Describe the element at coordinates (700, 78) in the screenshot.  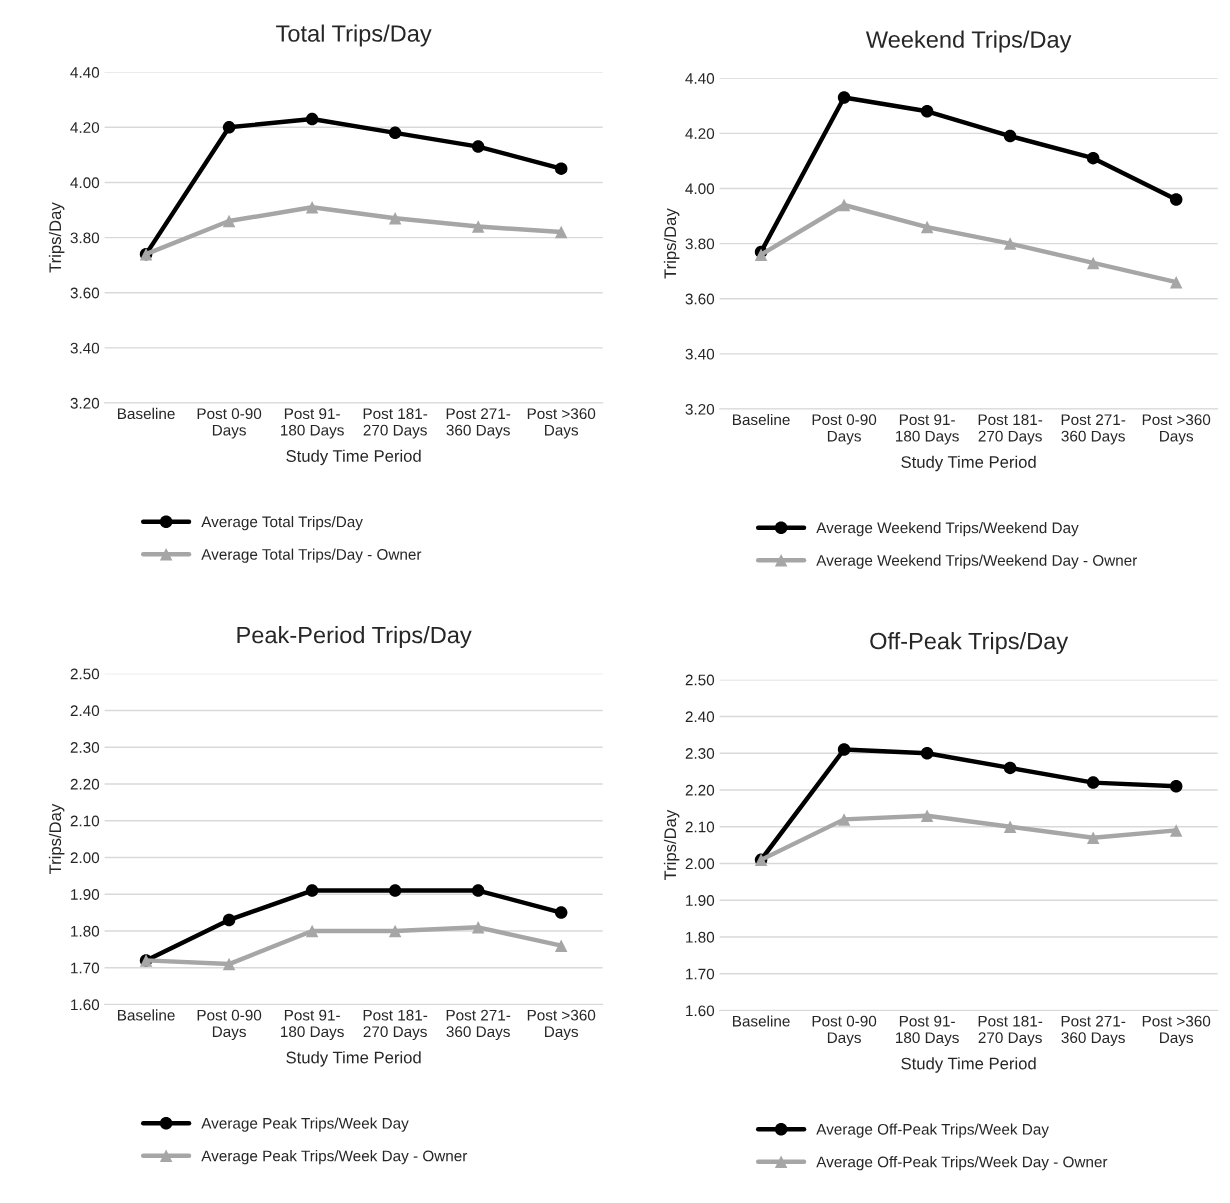
I see `y-tick-label: 4.40` at that location.